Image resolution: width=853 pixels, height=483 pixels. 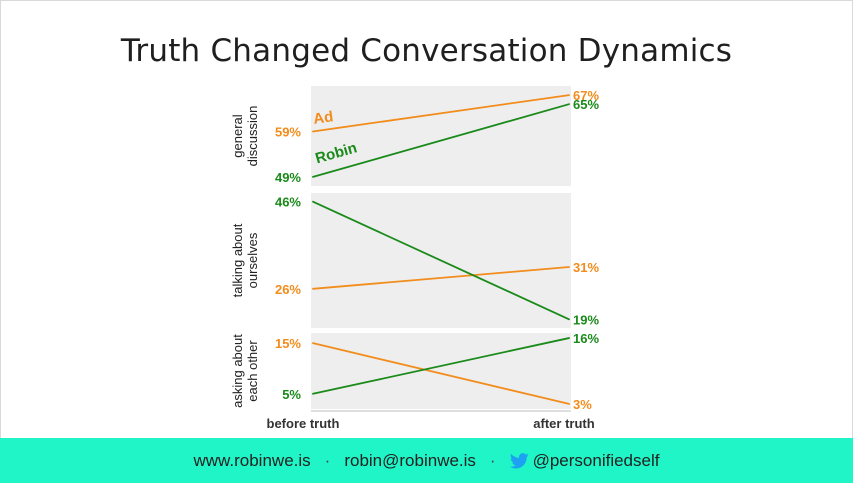 What do you see at coordinates (237, 260) in the screenshot?
I see `panel-label-line: talking about` at bounding box center [237, 260].